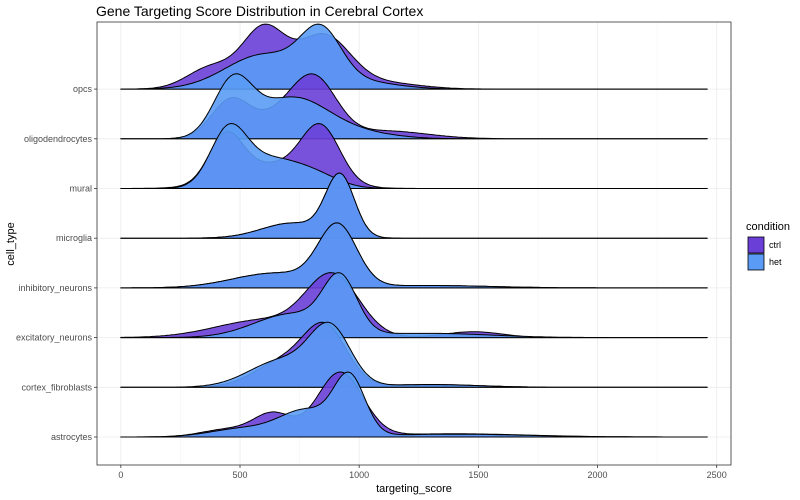 The image size is (800, 500). Describe the element at coordinates (74, 238) in the screenshot. I see `y-tick-label: microglia` at that location.